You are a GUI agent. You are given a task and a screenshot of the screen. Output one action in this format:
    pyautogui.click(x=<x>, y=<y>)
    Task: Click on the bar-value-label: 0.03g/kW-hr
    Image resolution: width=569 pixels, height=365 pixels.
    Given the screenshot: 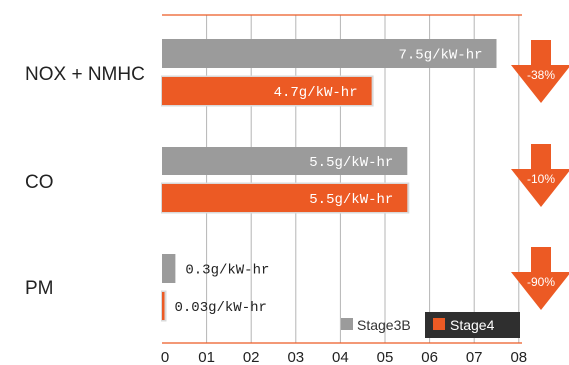 What is the action you would take?
    pyautogui.click(x=221, y=308)
    